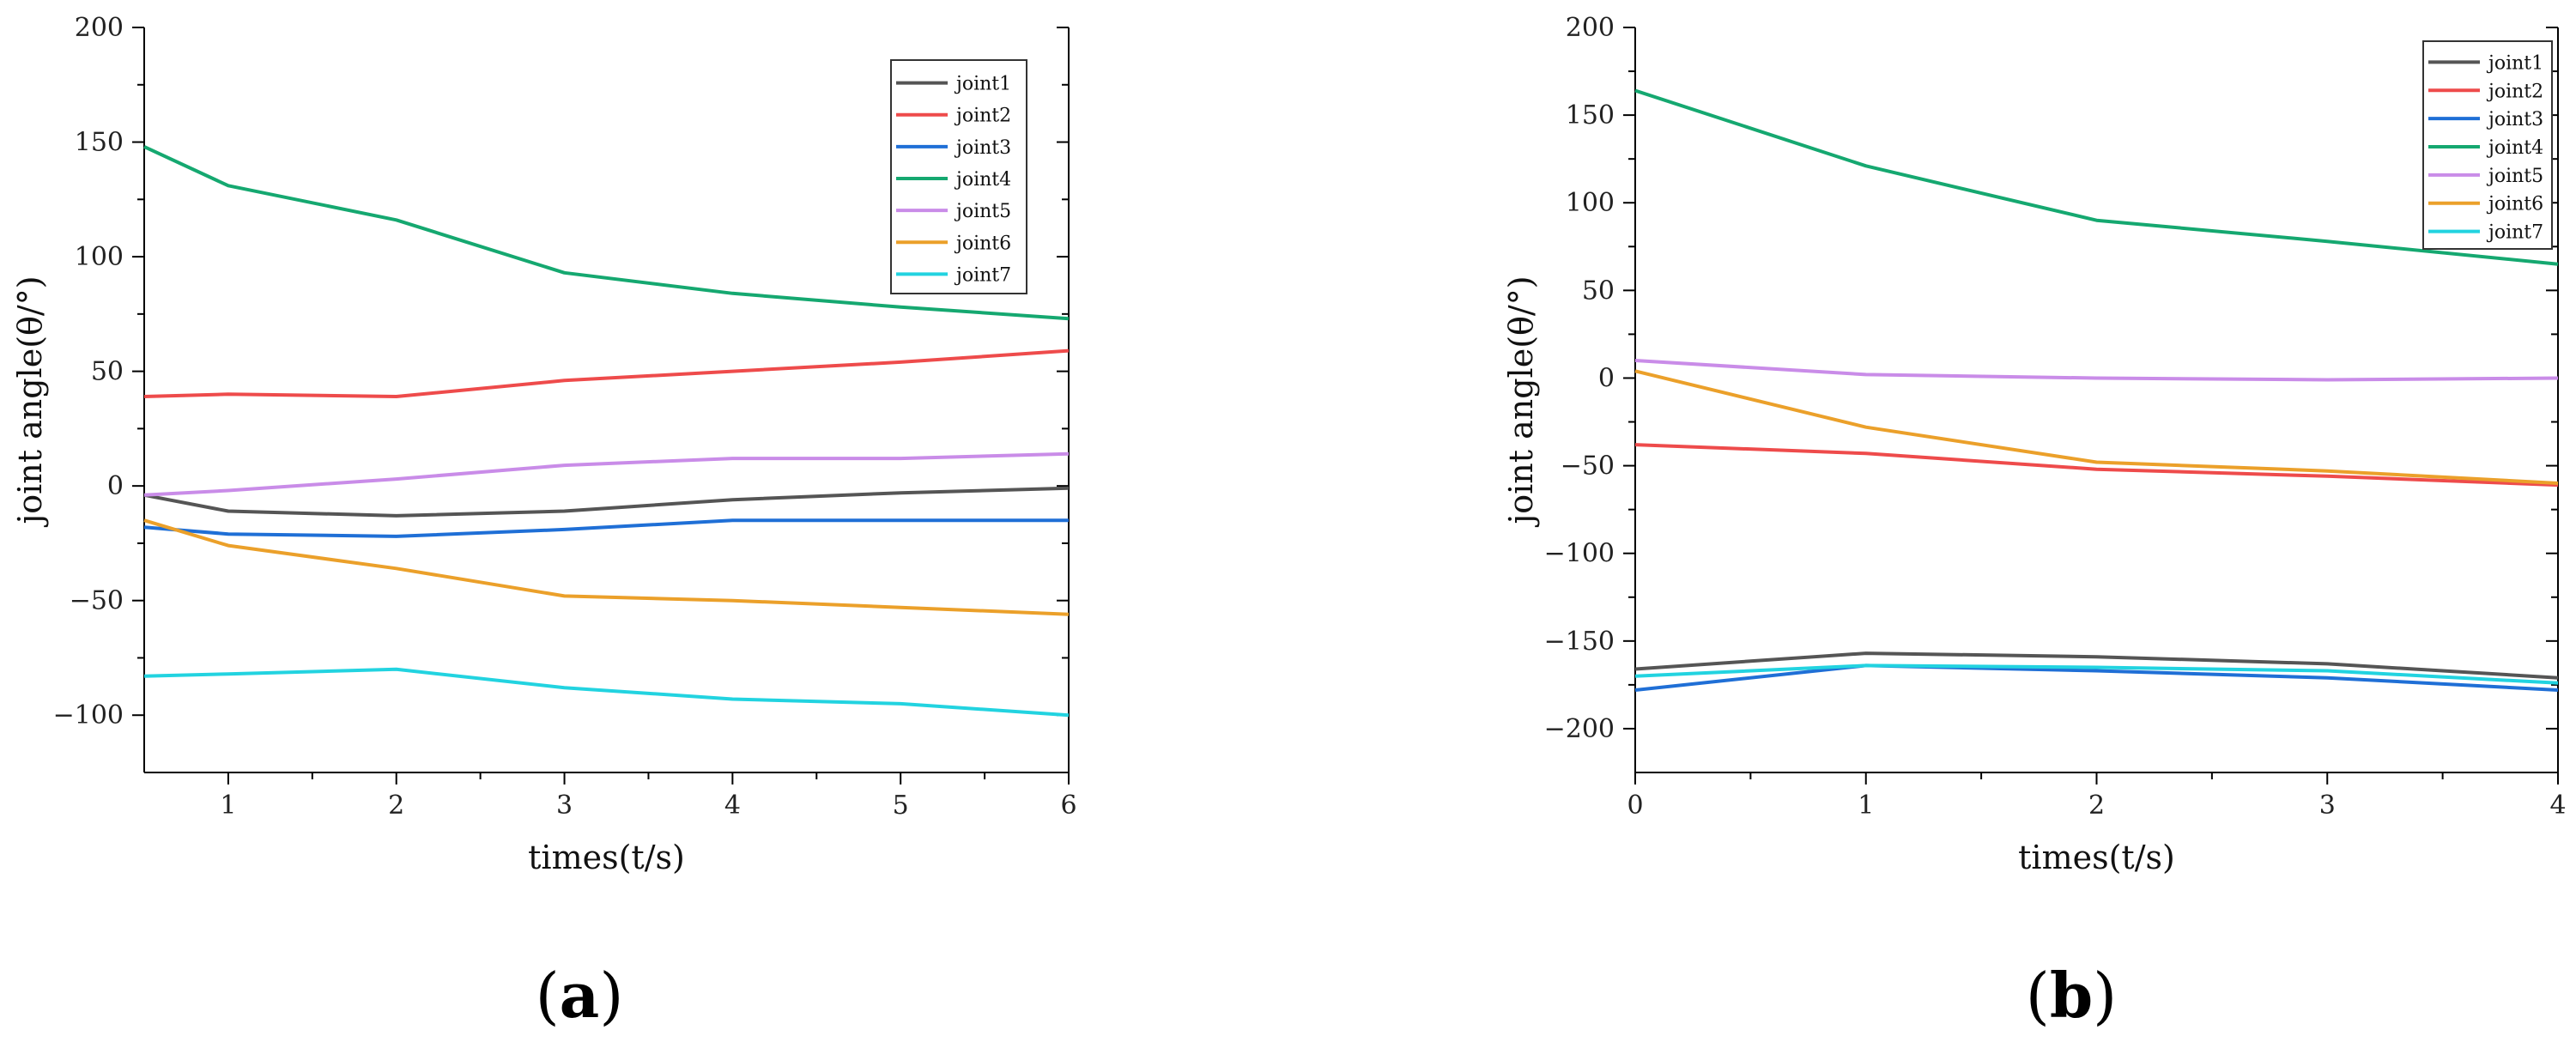 The image size is (2576, 1048). I want to click on panel-label: (a), so click(580, 995).